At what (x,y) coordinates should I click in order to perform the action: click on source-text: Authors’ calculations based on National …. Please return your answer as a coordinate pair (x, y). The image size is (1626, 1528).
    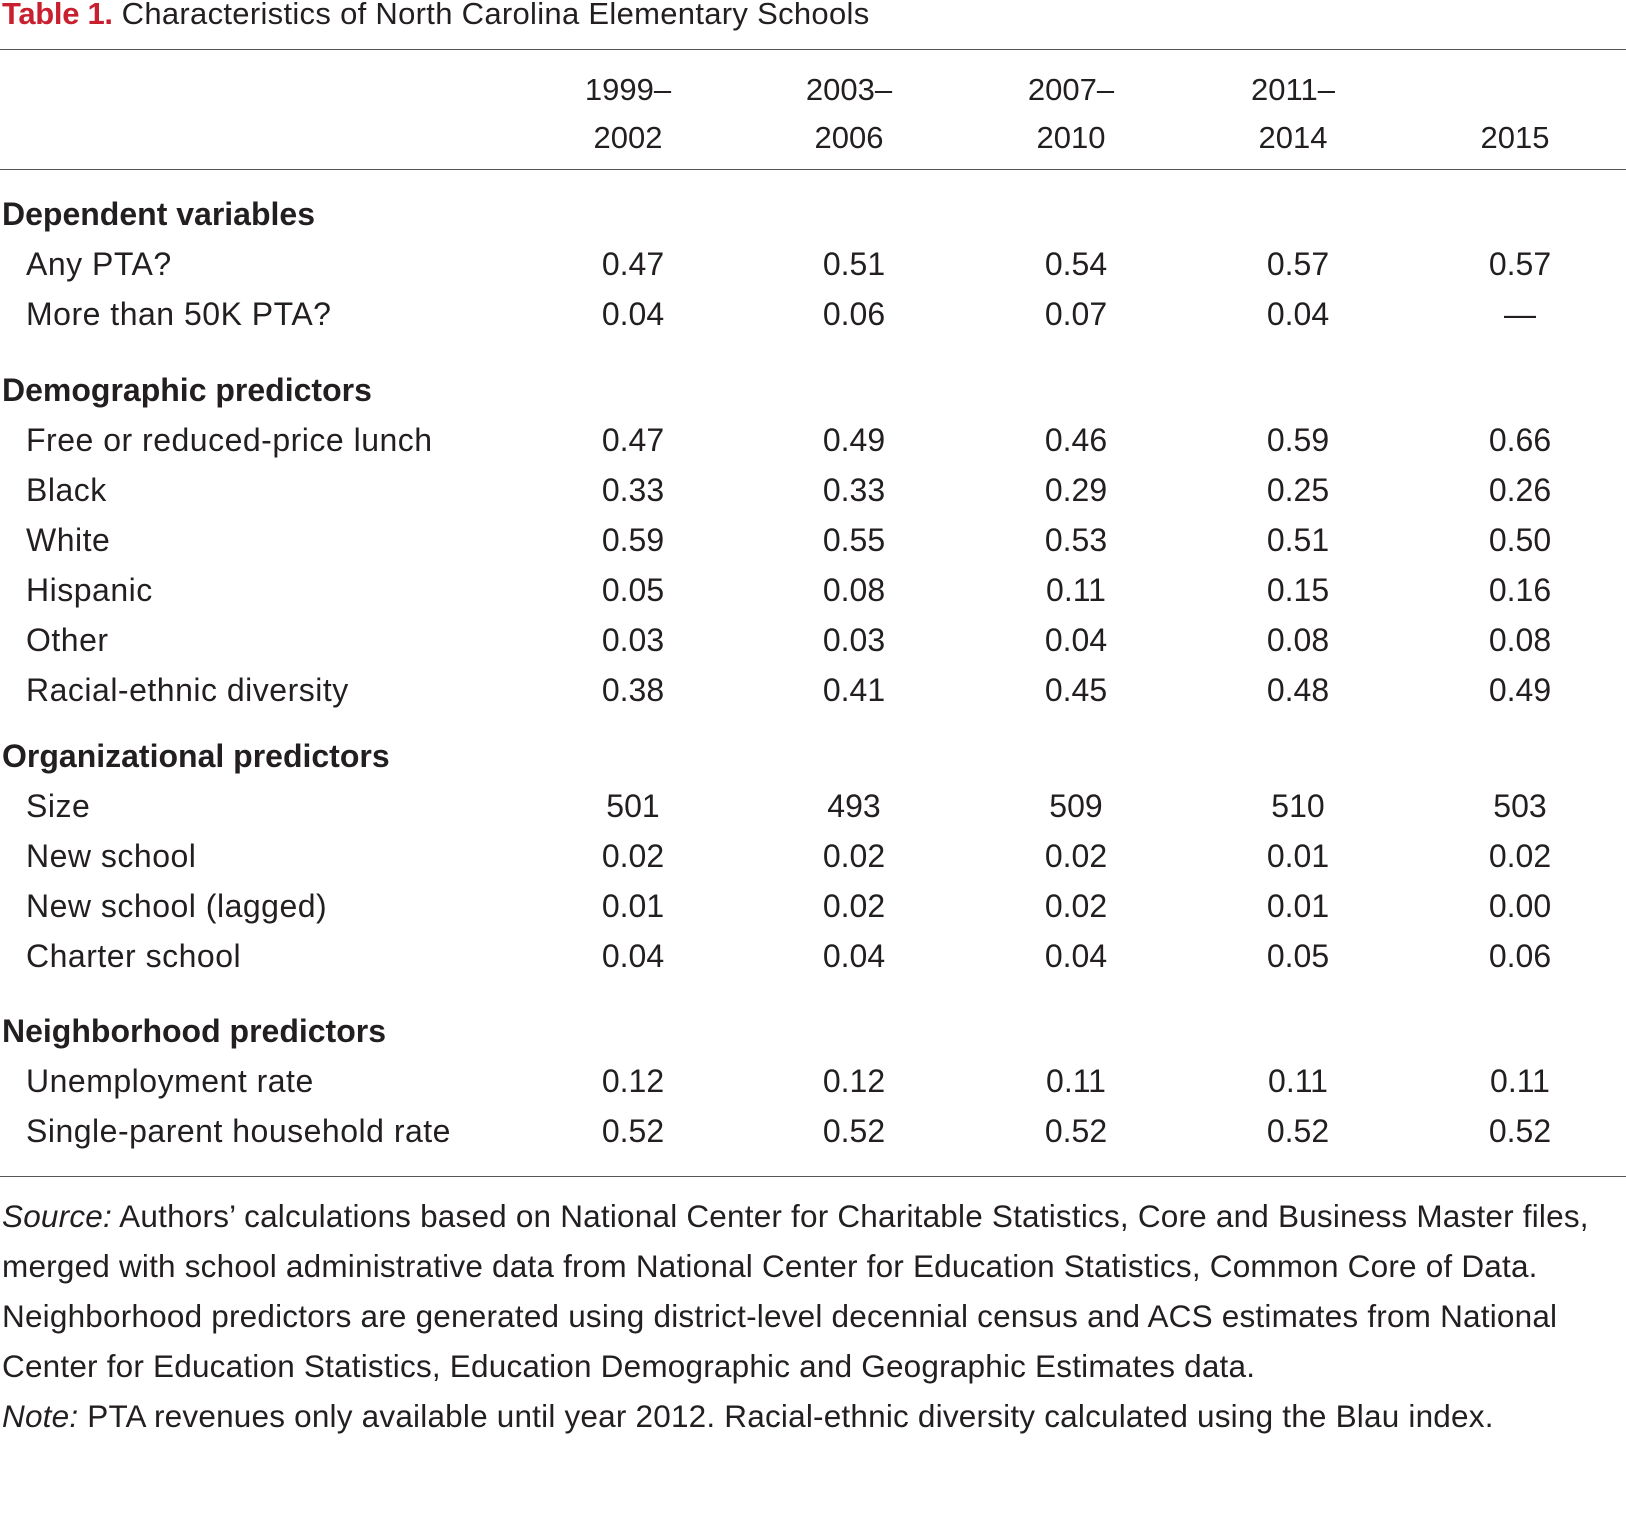
    Looking at the image, I should click on (795, 1291).